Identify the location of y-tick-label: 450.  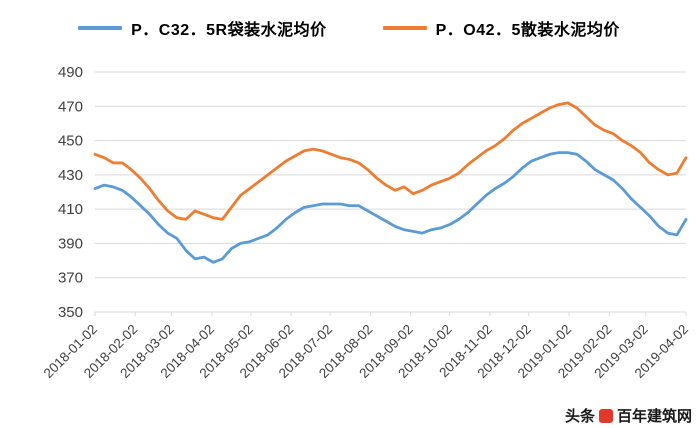
(70, 141).